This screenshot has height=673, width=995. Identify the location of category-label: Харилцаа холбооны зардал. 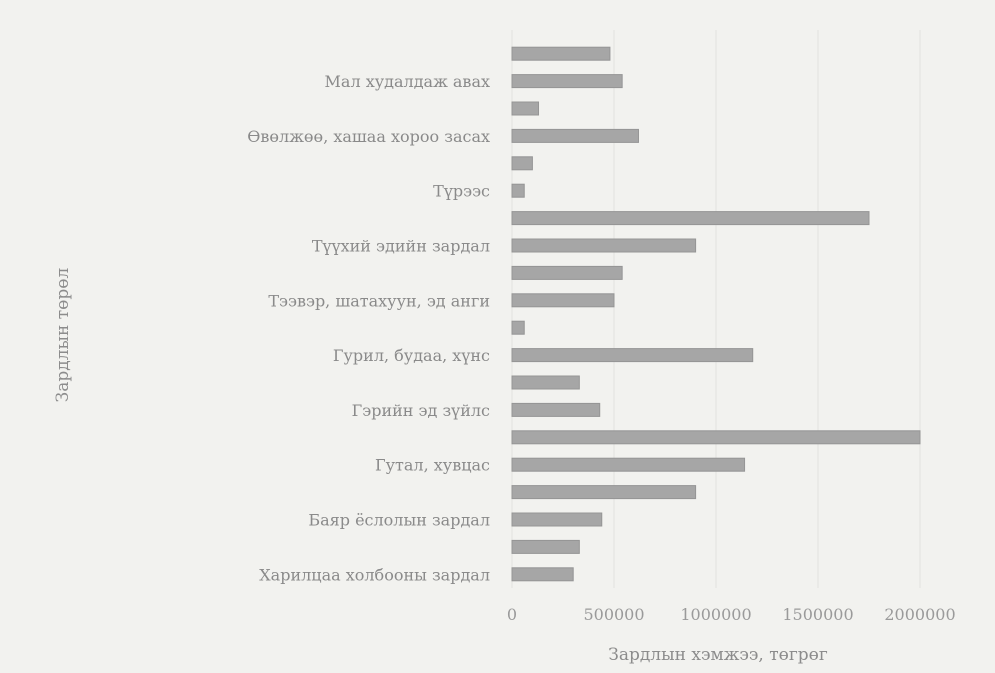
(374, 574).